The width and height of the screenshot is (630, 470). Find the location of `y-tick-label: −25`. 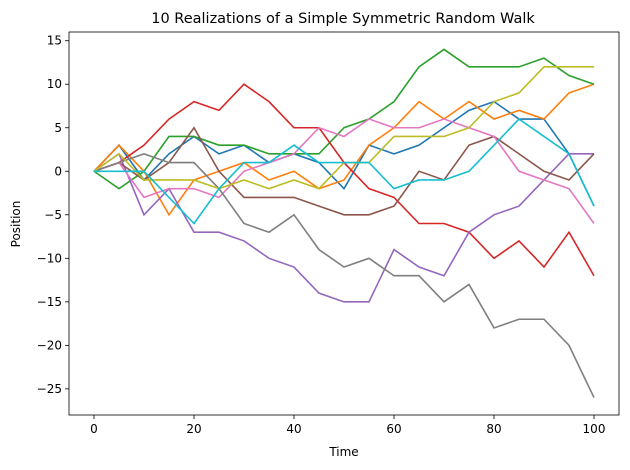

y-tick-label: −25 is located at coordinates (49, 389).